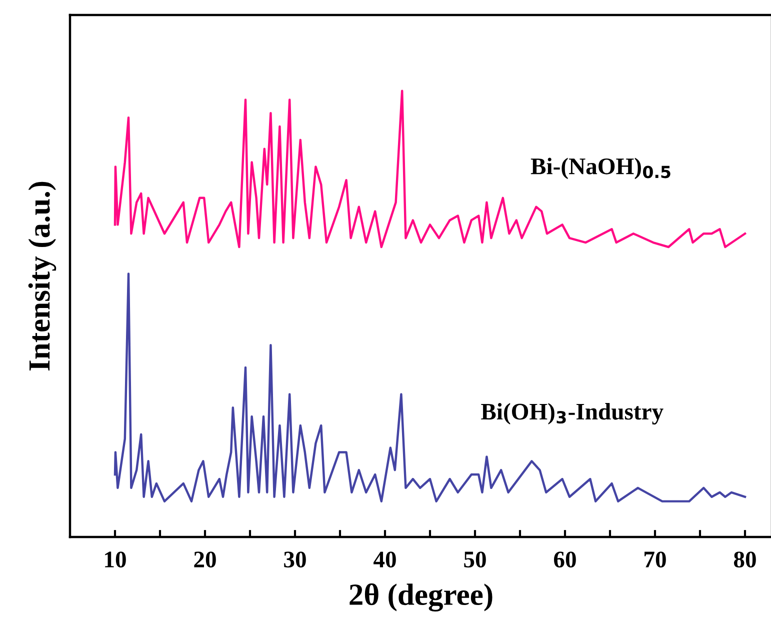 The image size is (771, 637). Describe the element at coordinates (295, 560) in the screenshot. I see `x-tick-label: 30` at that location.